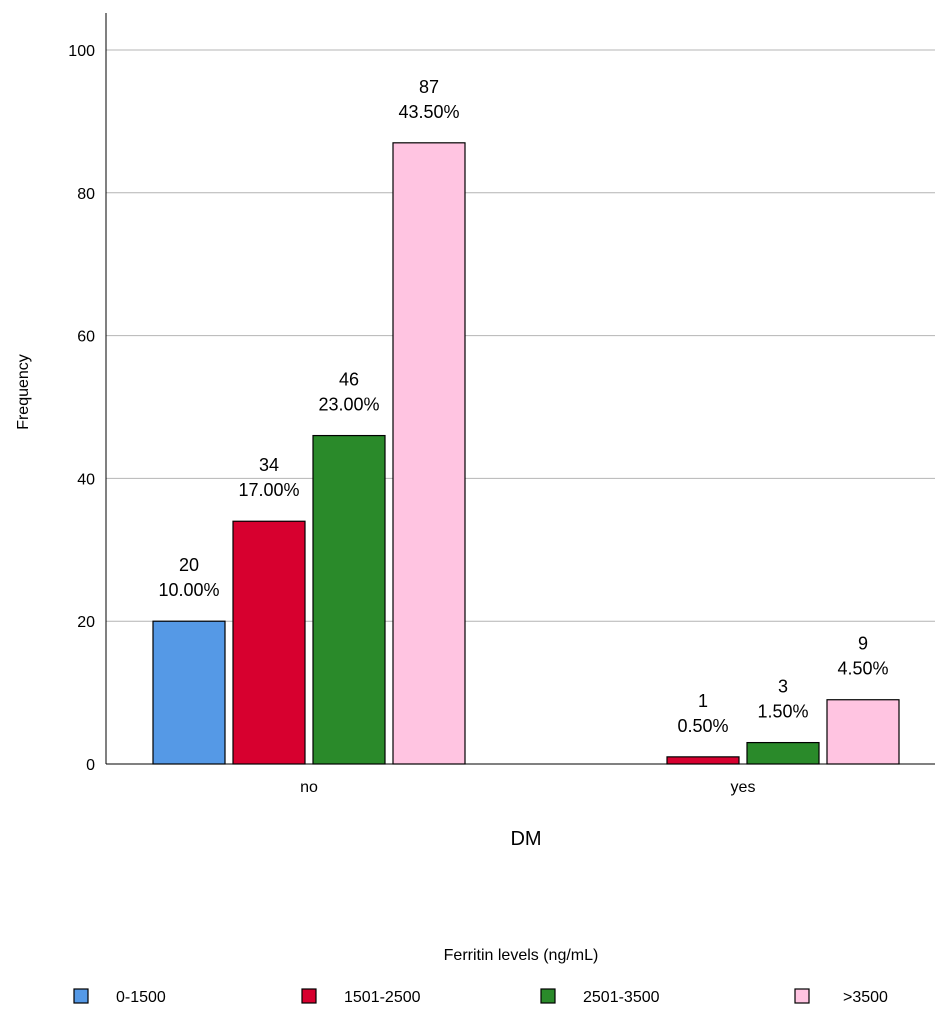 The image size is (935, 1009). What do you see at coordinates (309, 787) in the screenshot?
I see `x-category-label: no` at bounding box center [309, 787].